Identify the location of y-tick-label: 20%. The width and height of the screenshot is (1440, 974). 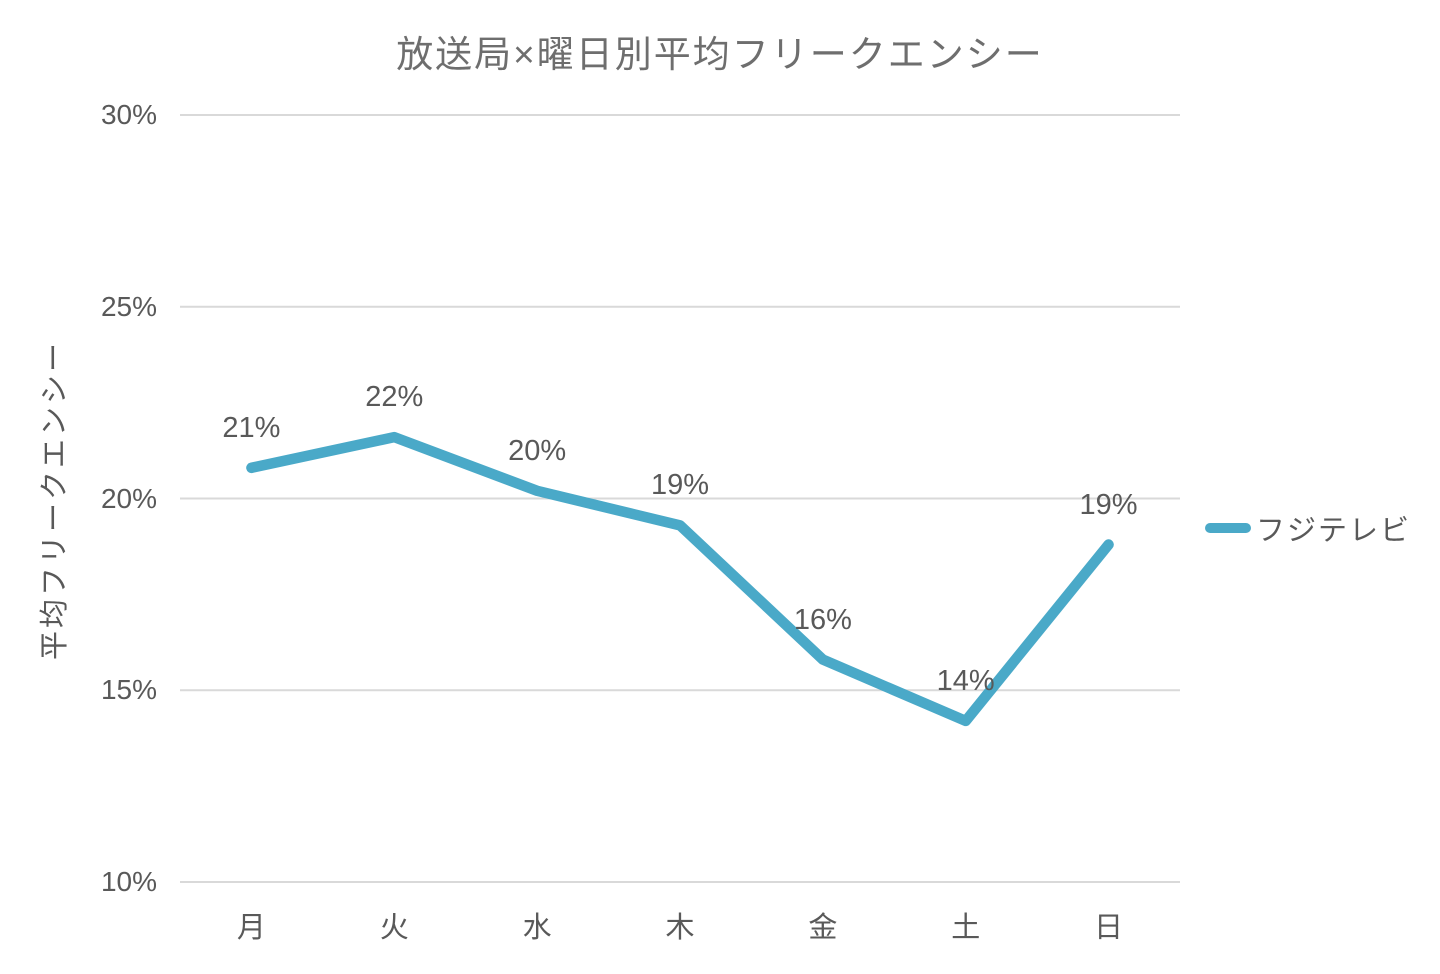
(128, 498).